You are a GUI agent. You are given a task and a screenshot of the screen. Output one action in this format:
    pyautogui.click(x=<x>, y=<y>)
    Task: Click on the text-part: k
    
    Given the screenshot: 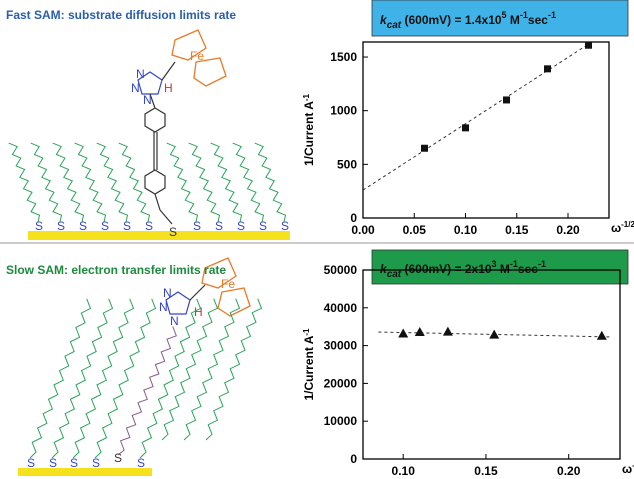 What is the action you would take?
    pyautogui.click(x=384, y=269)
    